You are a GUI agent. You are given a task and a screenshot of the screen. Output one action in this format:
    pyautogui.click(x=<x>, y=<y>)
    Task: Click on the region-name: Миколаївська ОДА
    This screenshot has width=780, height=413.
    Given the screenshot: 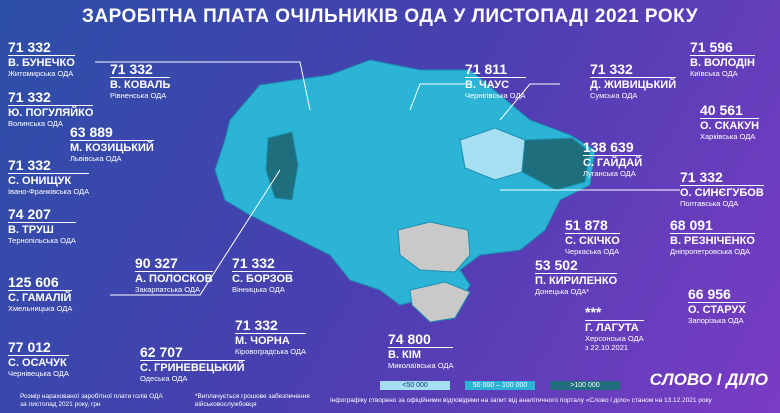 What is the action you would take?
    pyautogui.click(x=421, y=365)
    